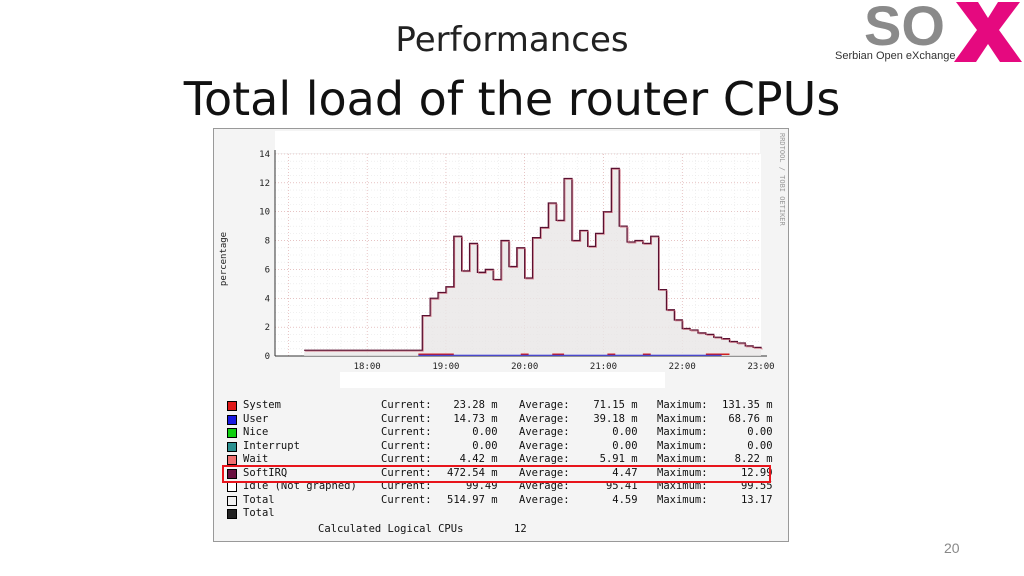 The image size is (1024, 576). I want to click on legend-series-name: System, so click(262, 405).